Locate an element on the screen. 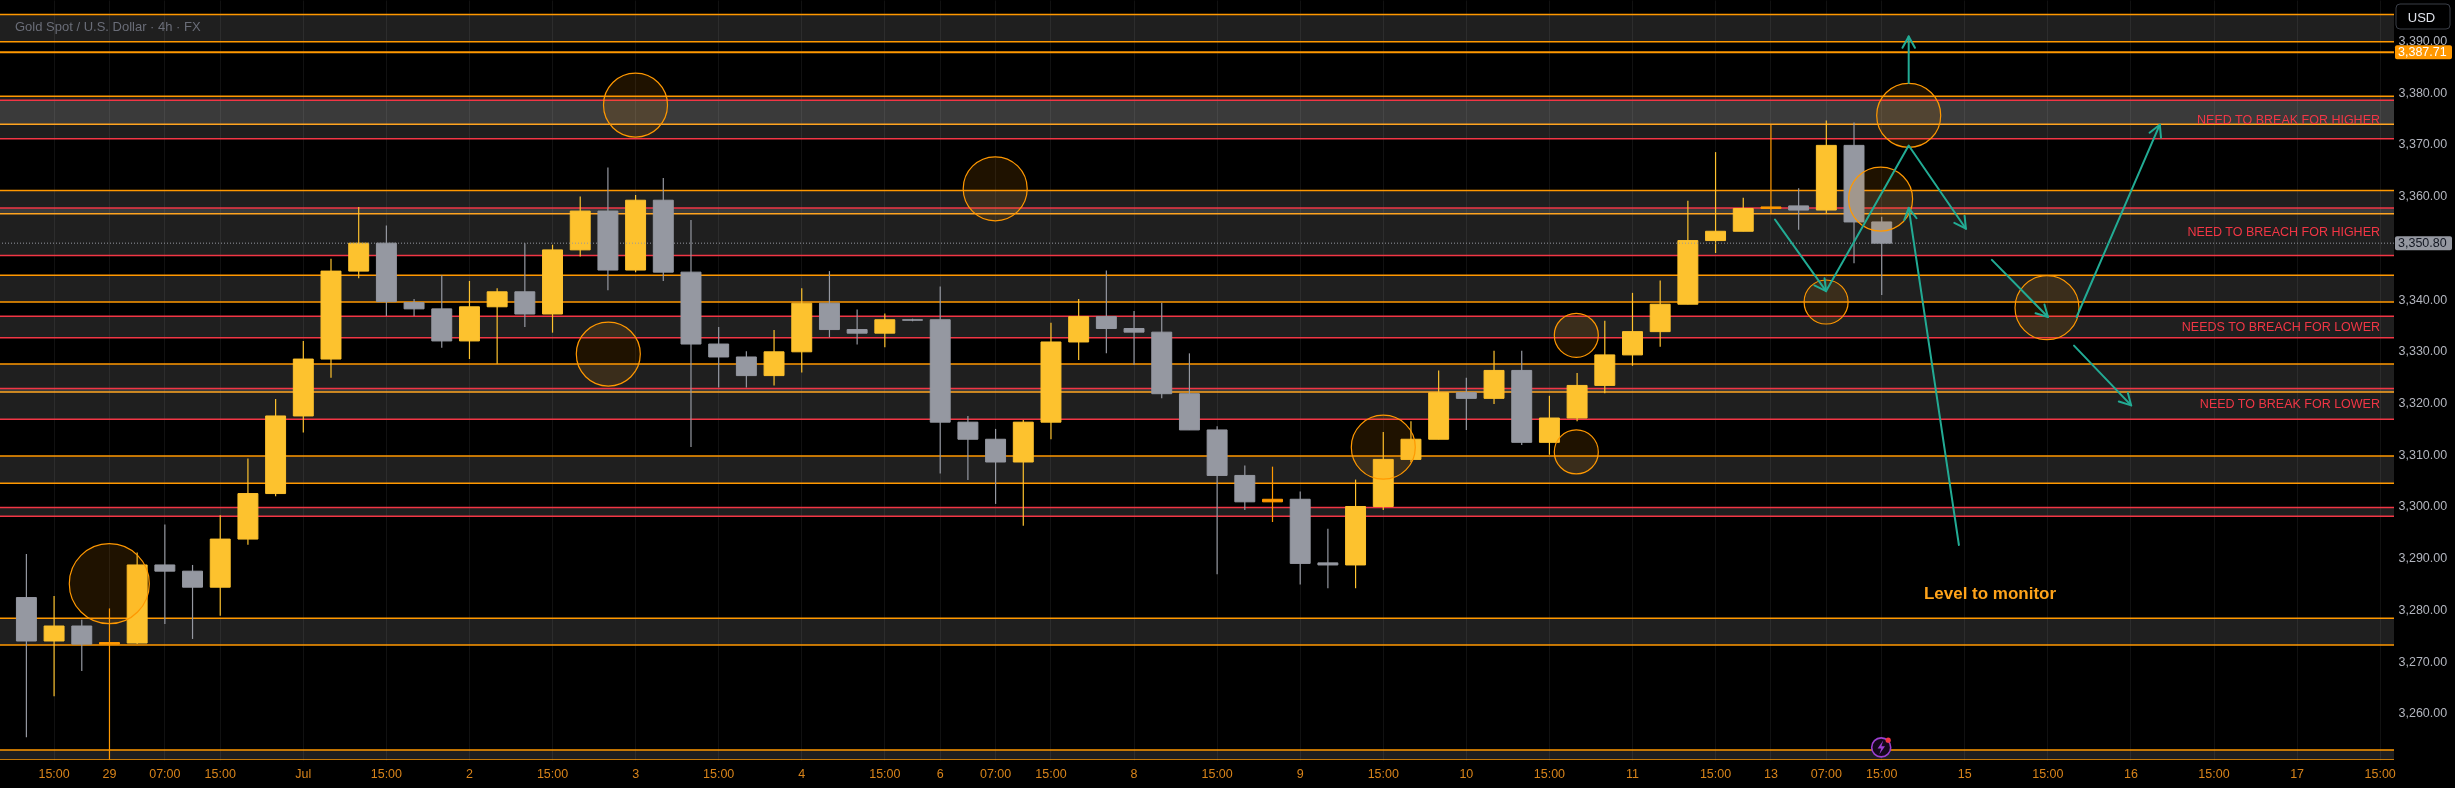 The height and width of the screenshot is (788, 2455). y-tick-label: 3,300.00 is located at coordinates (2423, 506).